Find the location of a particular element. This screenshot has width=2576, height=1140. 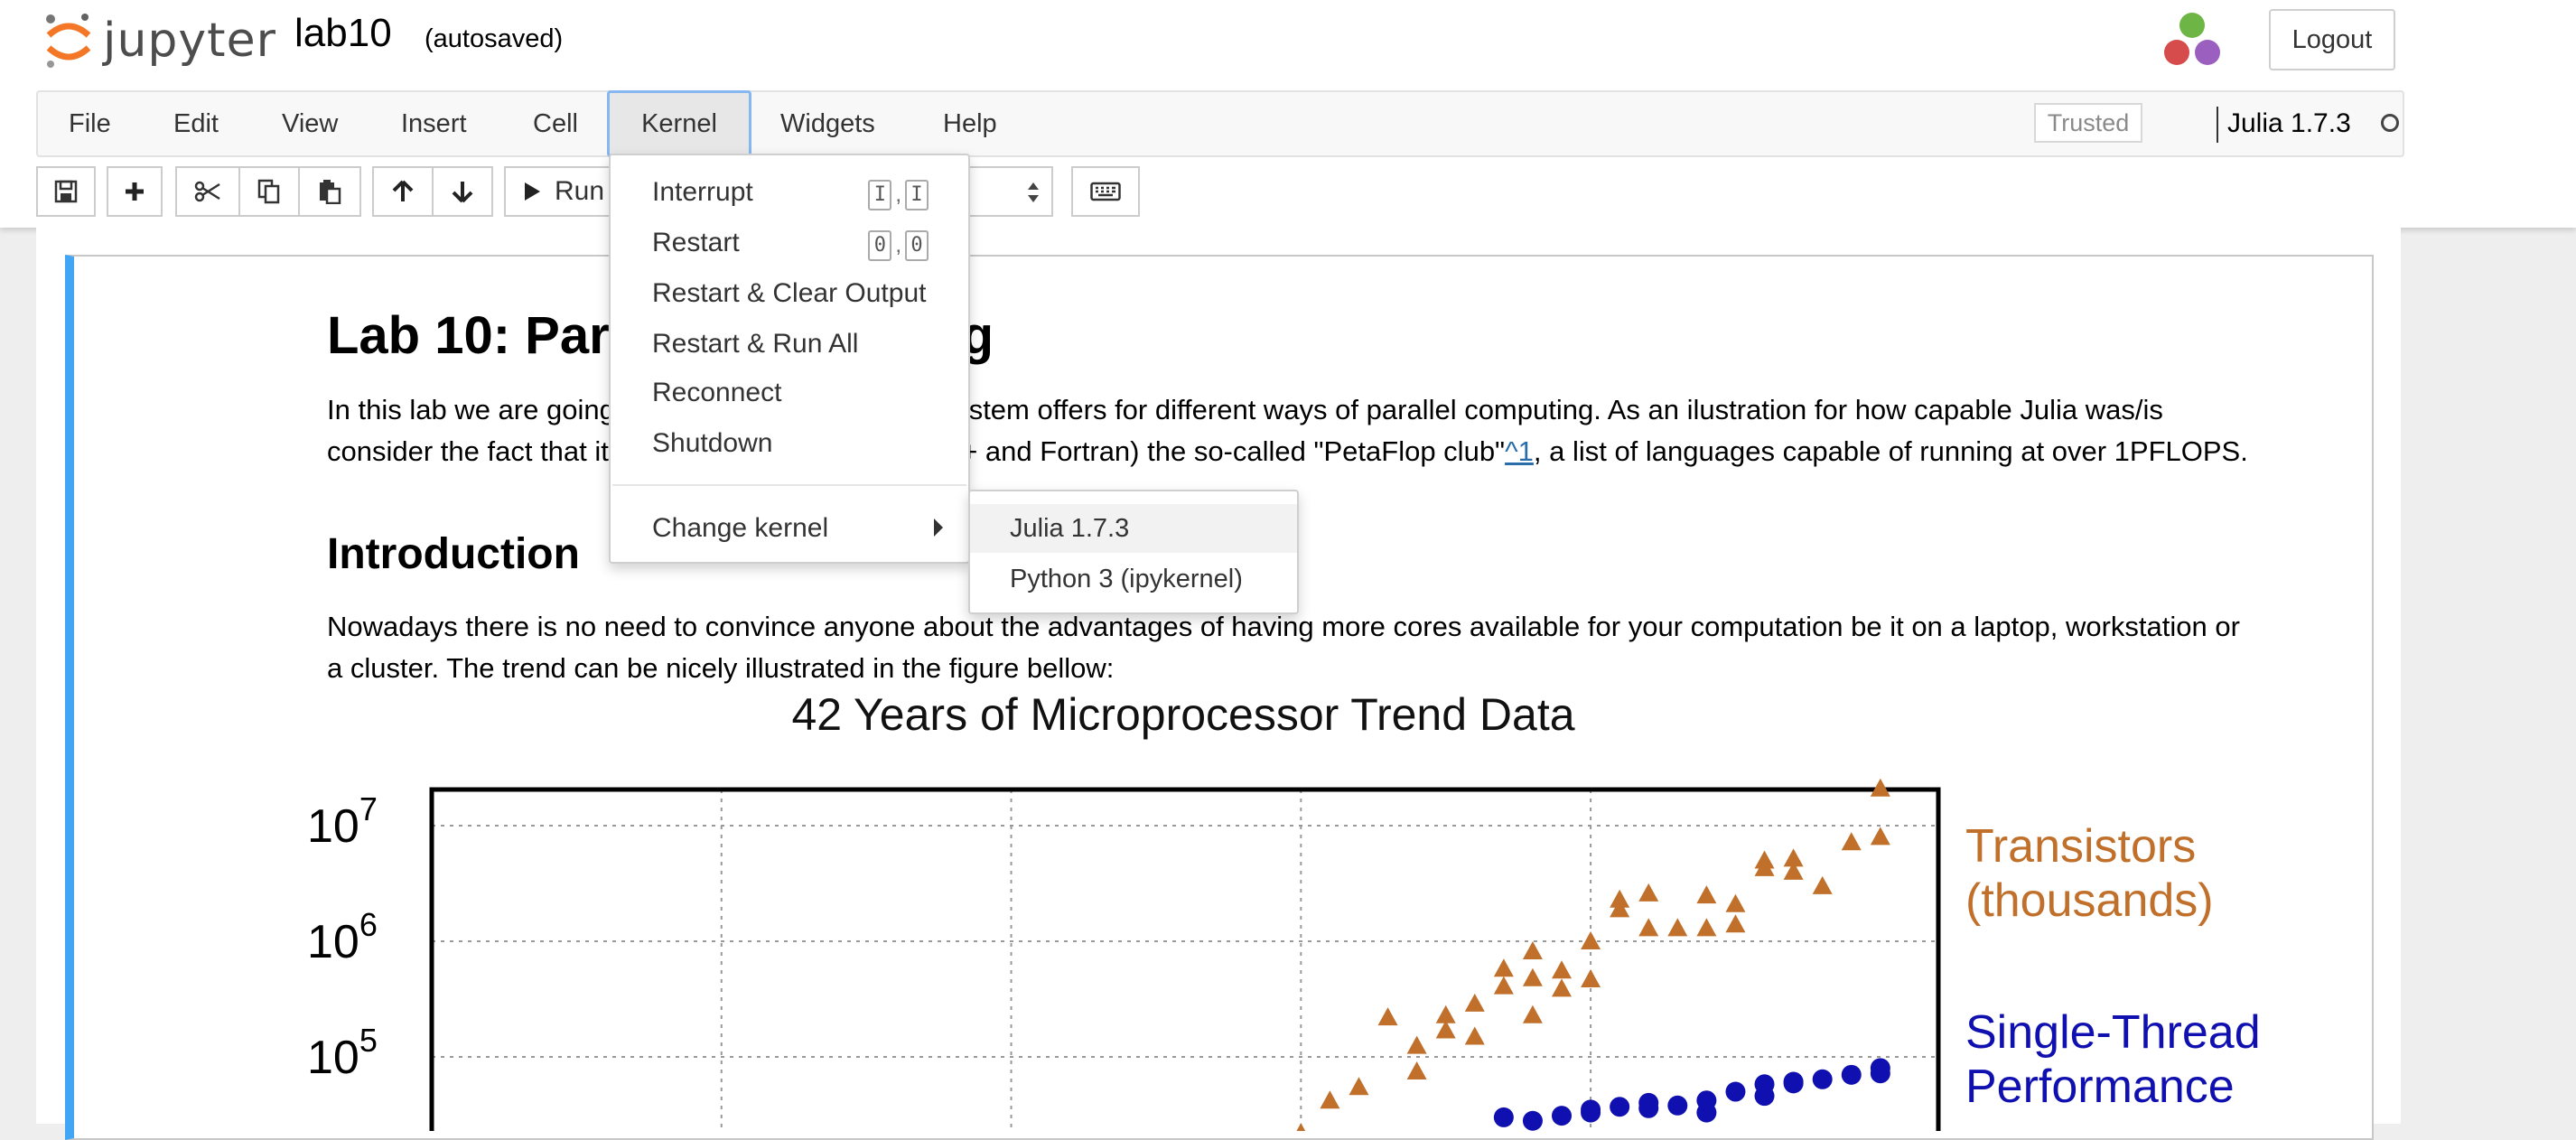

jupyter-logo-text: jupyter is located at coordinates (189, 41).